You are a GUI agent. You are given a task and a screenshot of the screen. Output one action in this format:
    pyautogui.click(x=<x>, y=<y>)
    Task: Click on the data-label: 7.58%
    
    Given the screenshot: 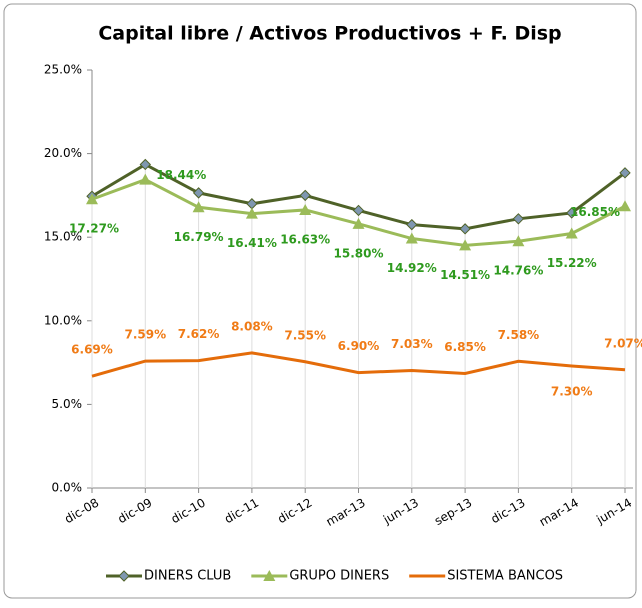 What is the action you would take?
    pyautogui.click(x=519, y=335)
    